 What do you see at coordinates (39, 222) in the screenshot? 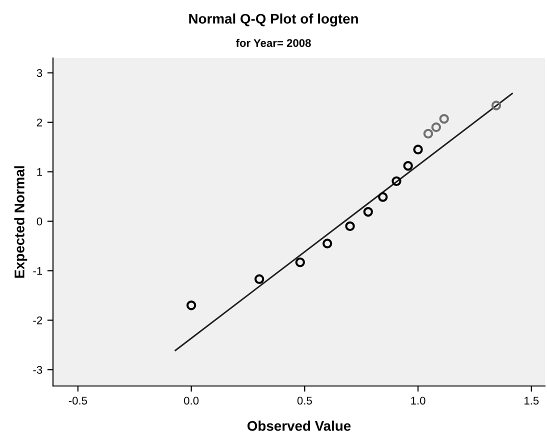
I see `y-tick-label: 0` at bounding box center [39, 222].